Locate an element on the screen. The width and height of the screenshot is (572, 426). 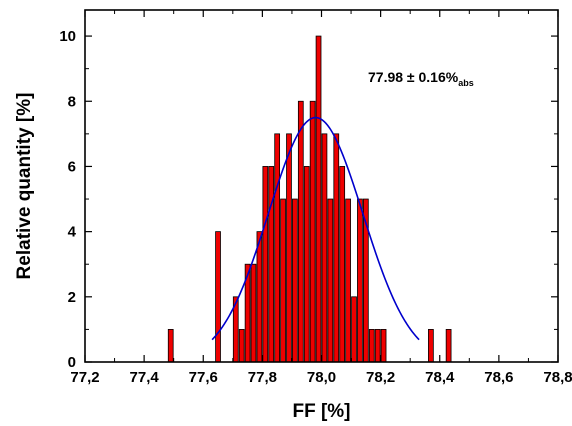
y-tick-label: 8 is located at coordinates (72, 101).